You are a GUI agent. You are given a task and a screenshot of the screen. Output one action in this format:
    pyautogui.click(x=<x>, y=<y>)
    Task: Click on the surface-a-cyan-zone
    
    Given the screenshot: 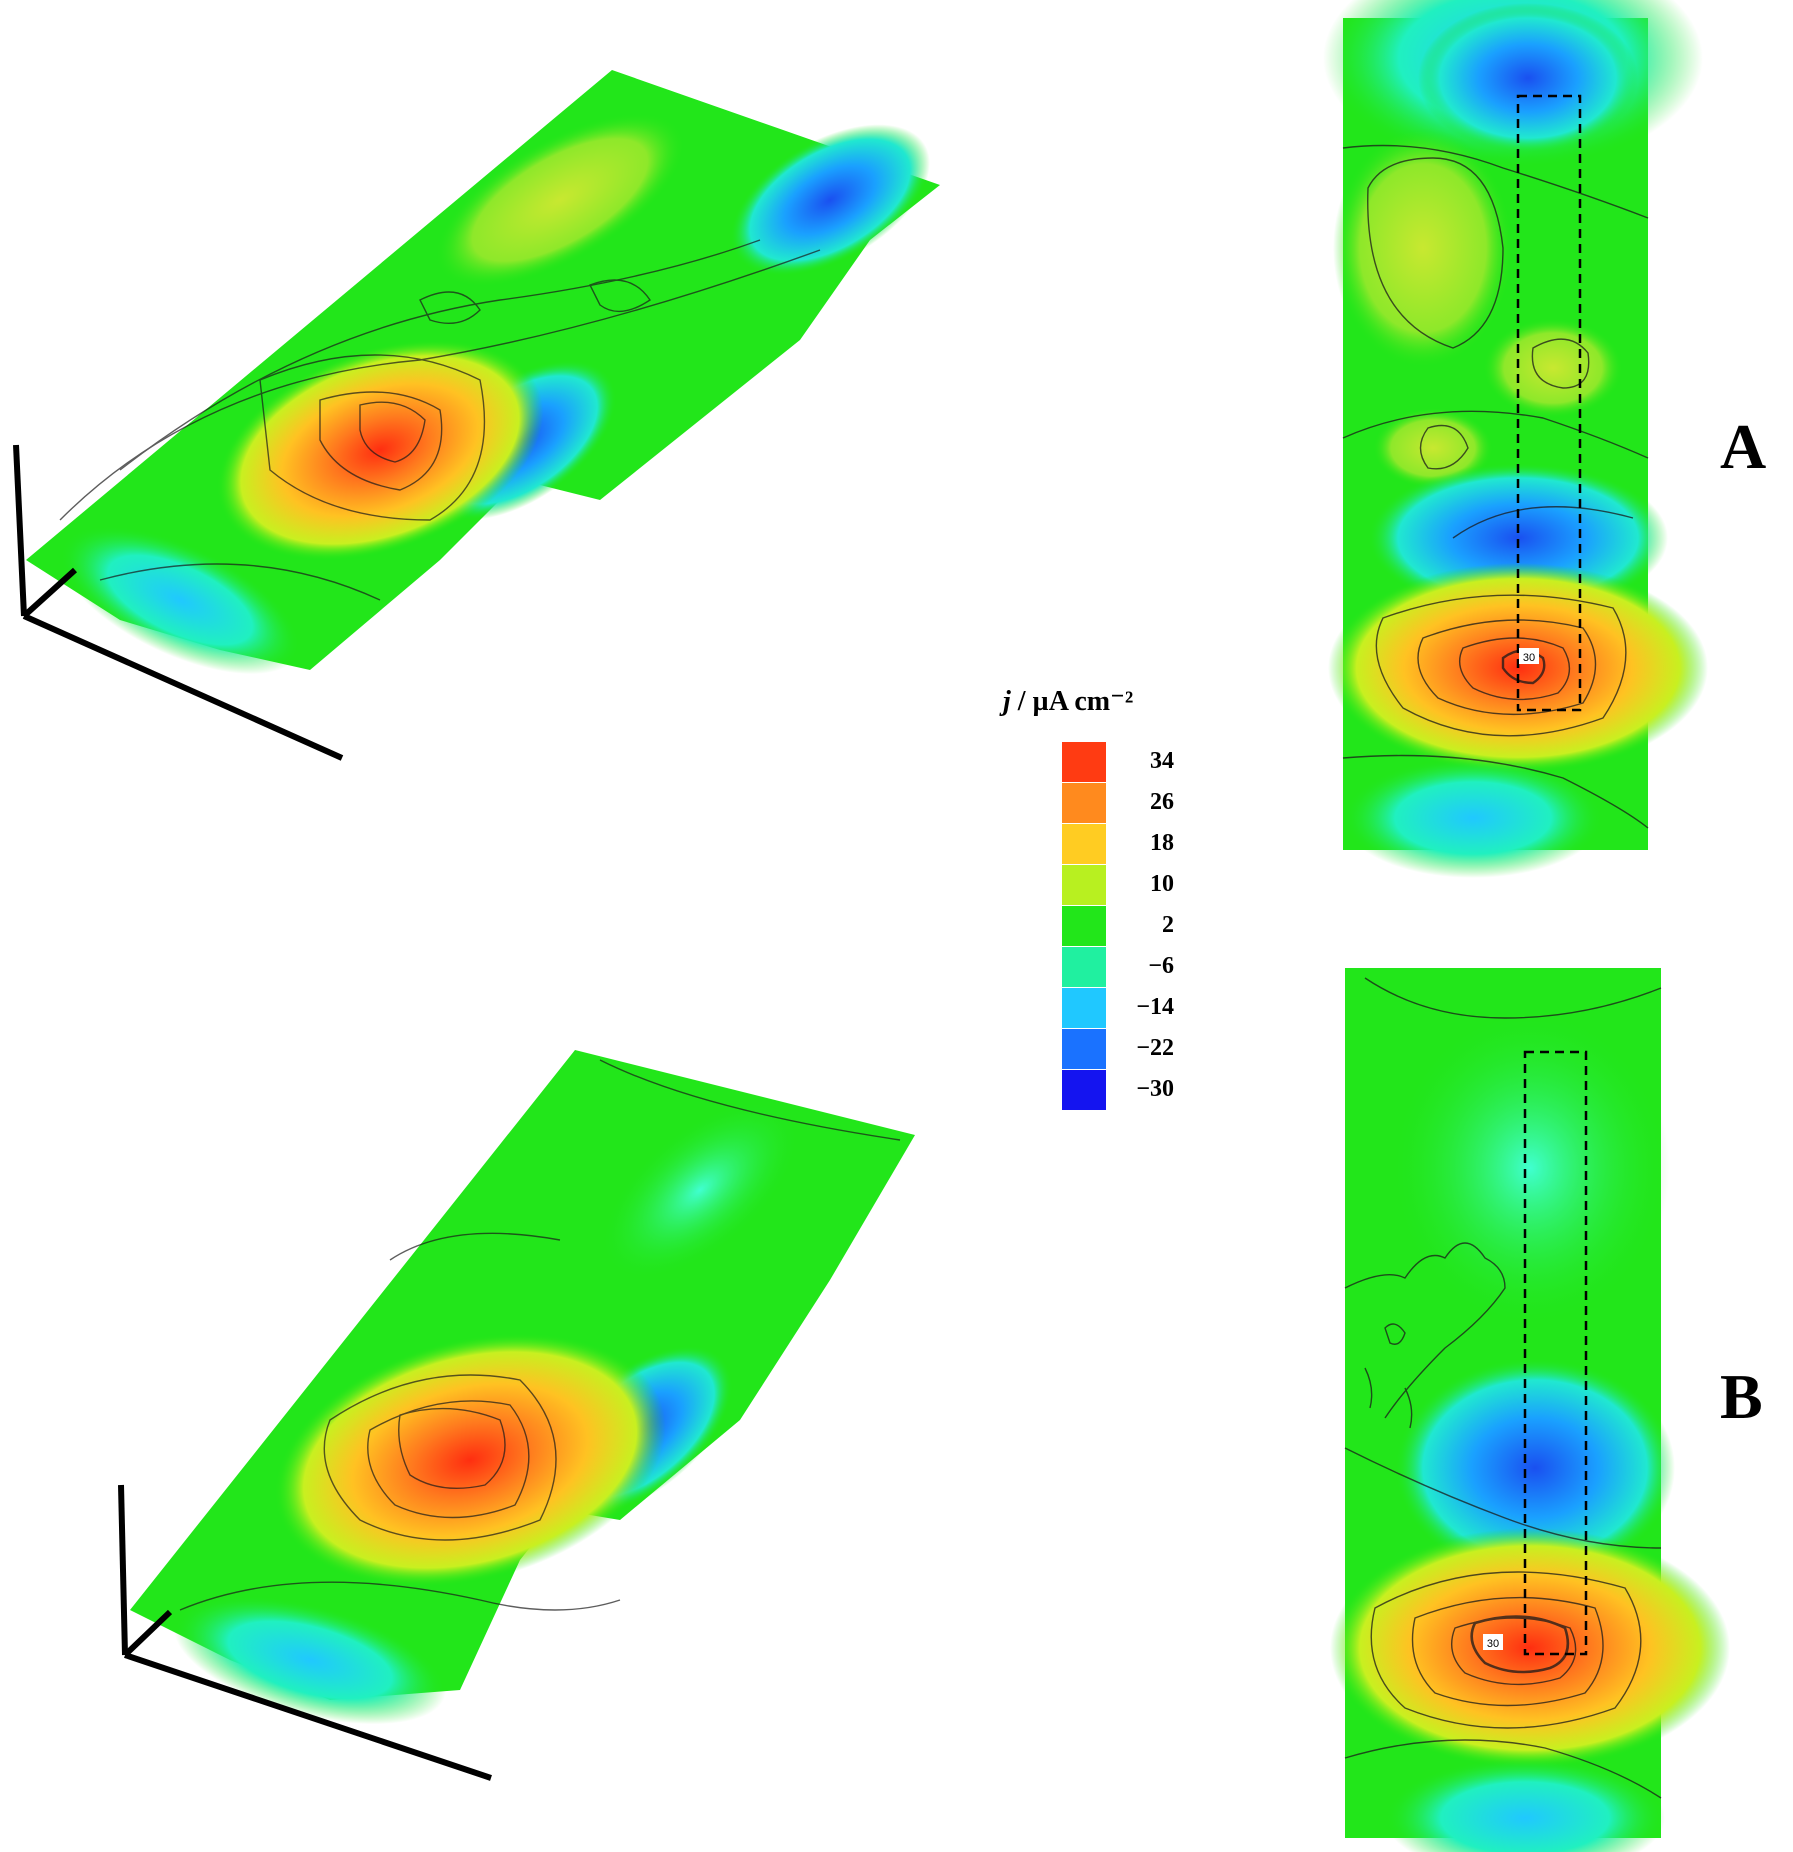 What is the action you would take?
    pyautogui.click(x=180, y=600)
    